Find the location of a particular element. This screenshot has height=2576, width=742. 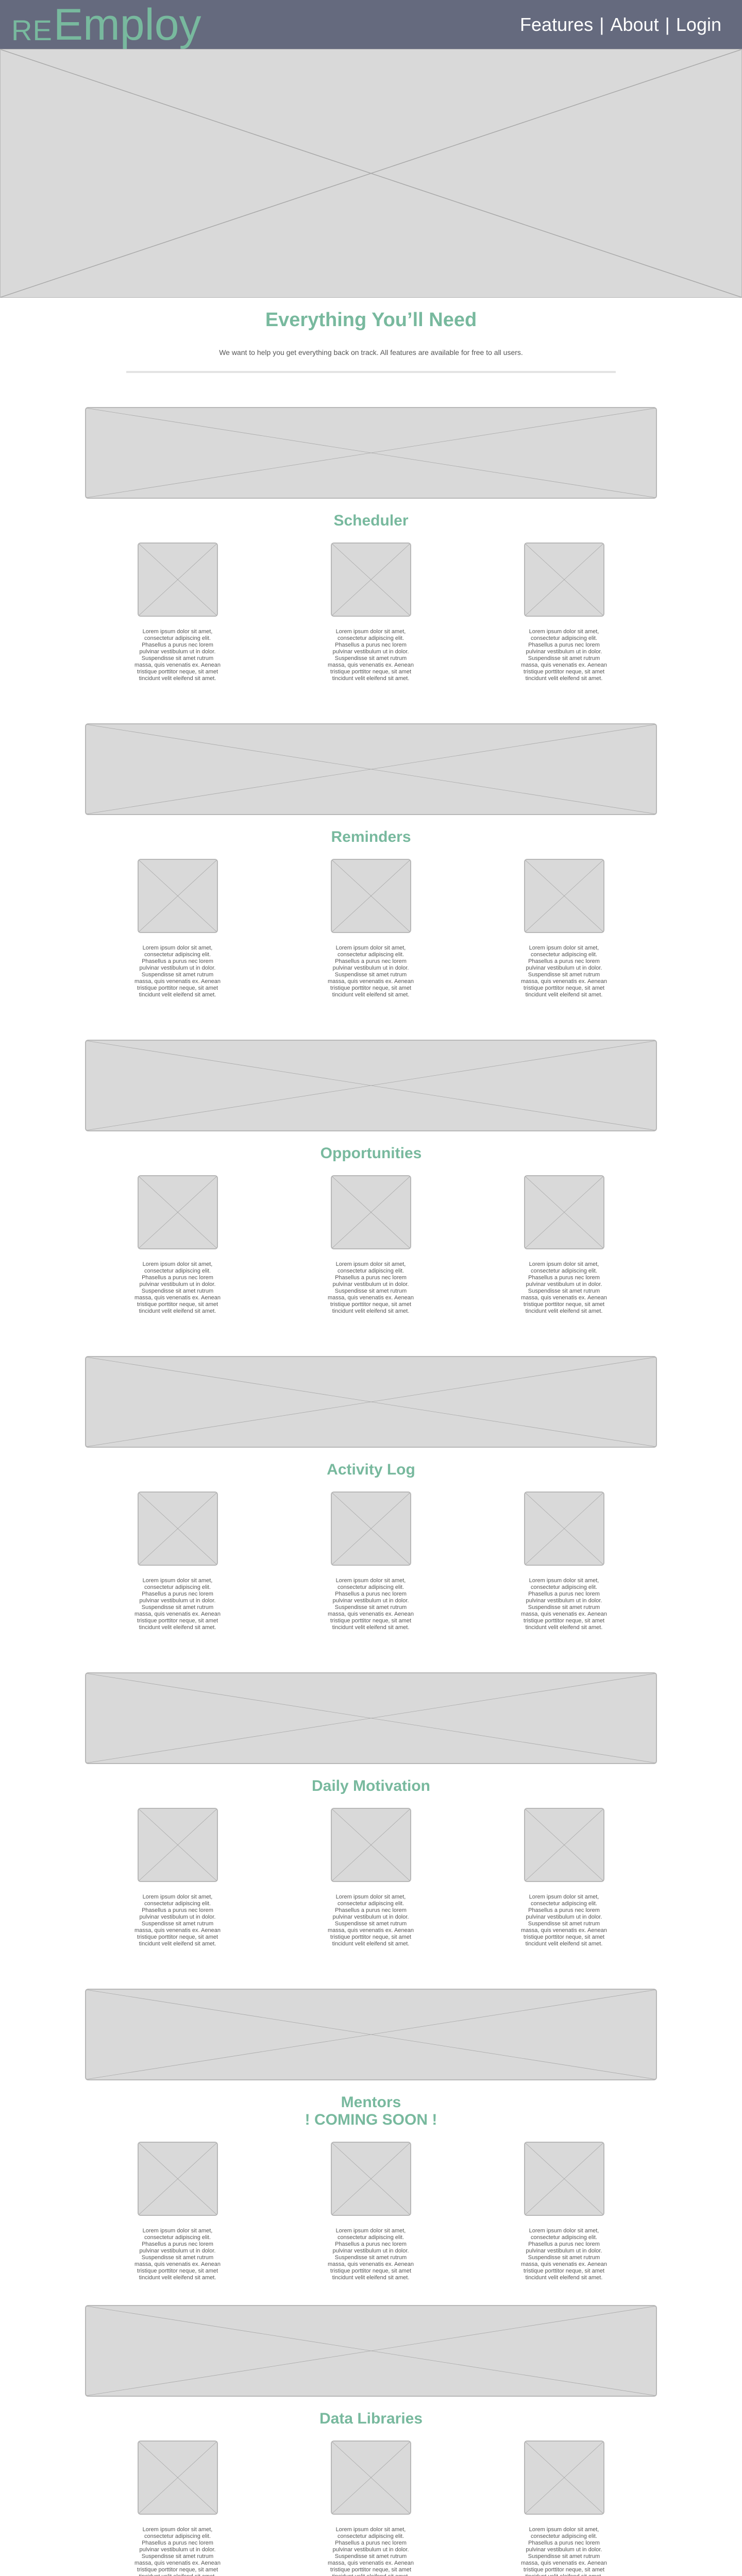

section-title-text: Mentors is located at coordinates (371, 2102).